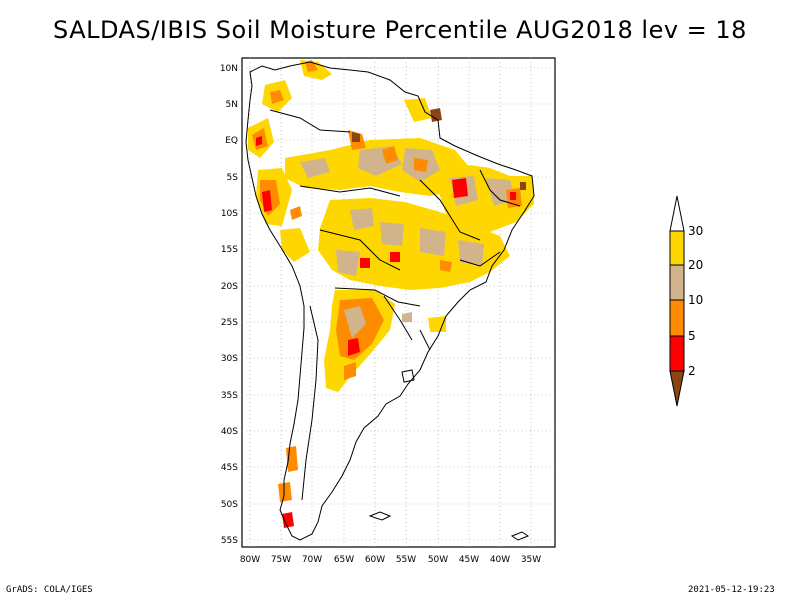 This screenshot has height=600, width=800. I want to click on lon-tick-label: 55W, so click(406, 560).